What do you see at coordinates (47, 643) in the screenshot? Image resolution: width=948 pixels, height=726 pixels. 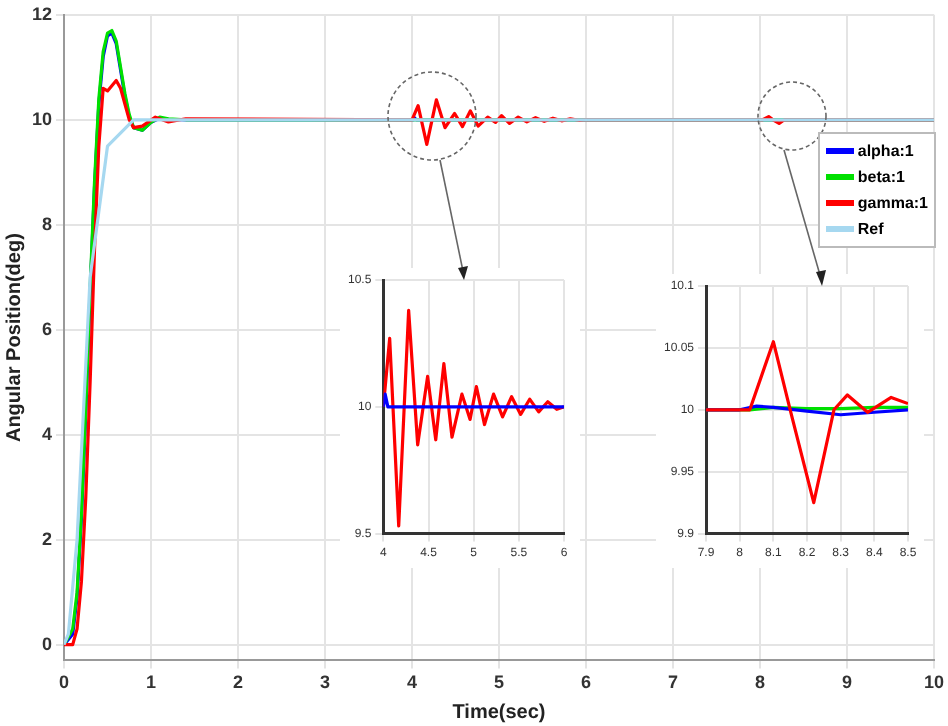 I see `y-tick-label: 0` at bounding box center [47, 643].